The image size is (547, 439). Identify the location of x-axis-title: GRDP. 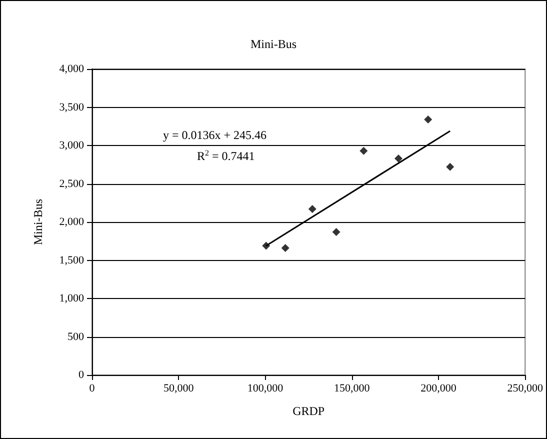
(308, 411).